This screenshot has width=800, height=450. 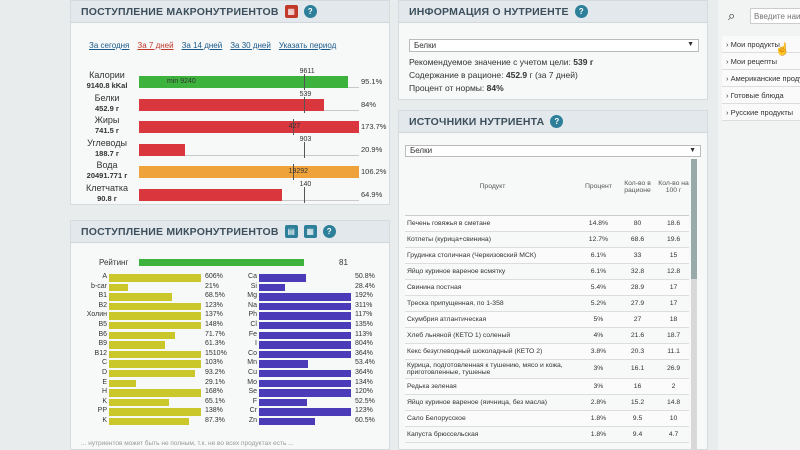 What do you see at coordinates (547, 386) in the screenshot?
I see `table-row: Редька зеленая 3% 16 2` at bounding box center [547, 386].